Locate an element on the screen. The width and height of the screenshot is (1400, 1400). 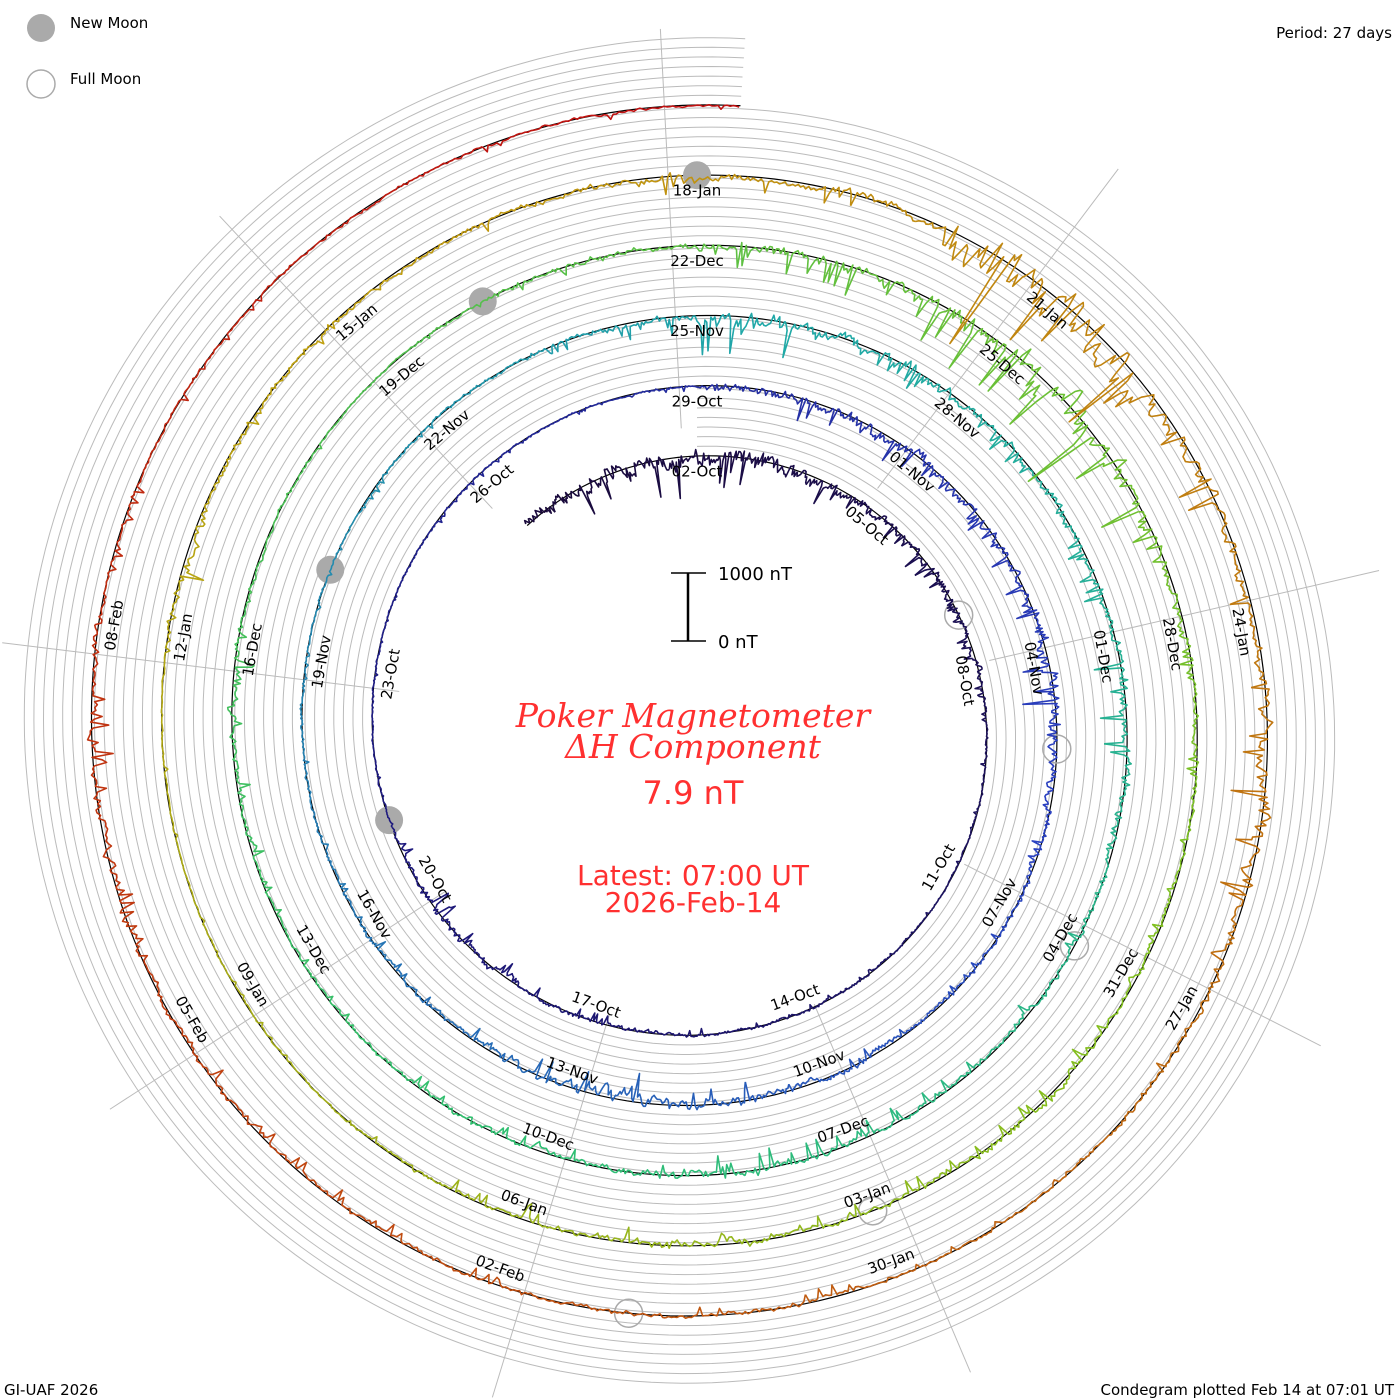
date-label: 18-Jan is located at coordinates (697, 191).